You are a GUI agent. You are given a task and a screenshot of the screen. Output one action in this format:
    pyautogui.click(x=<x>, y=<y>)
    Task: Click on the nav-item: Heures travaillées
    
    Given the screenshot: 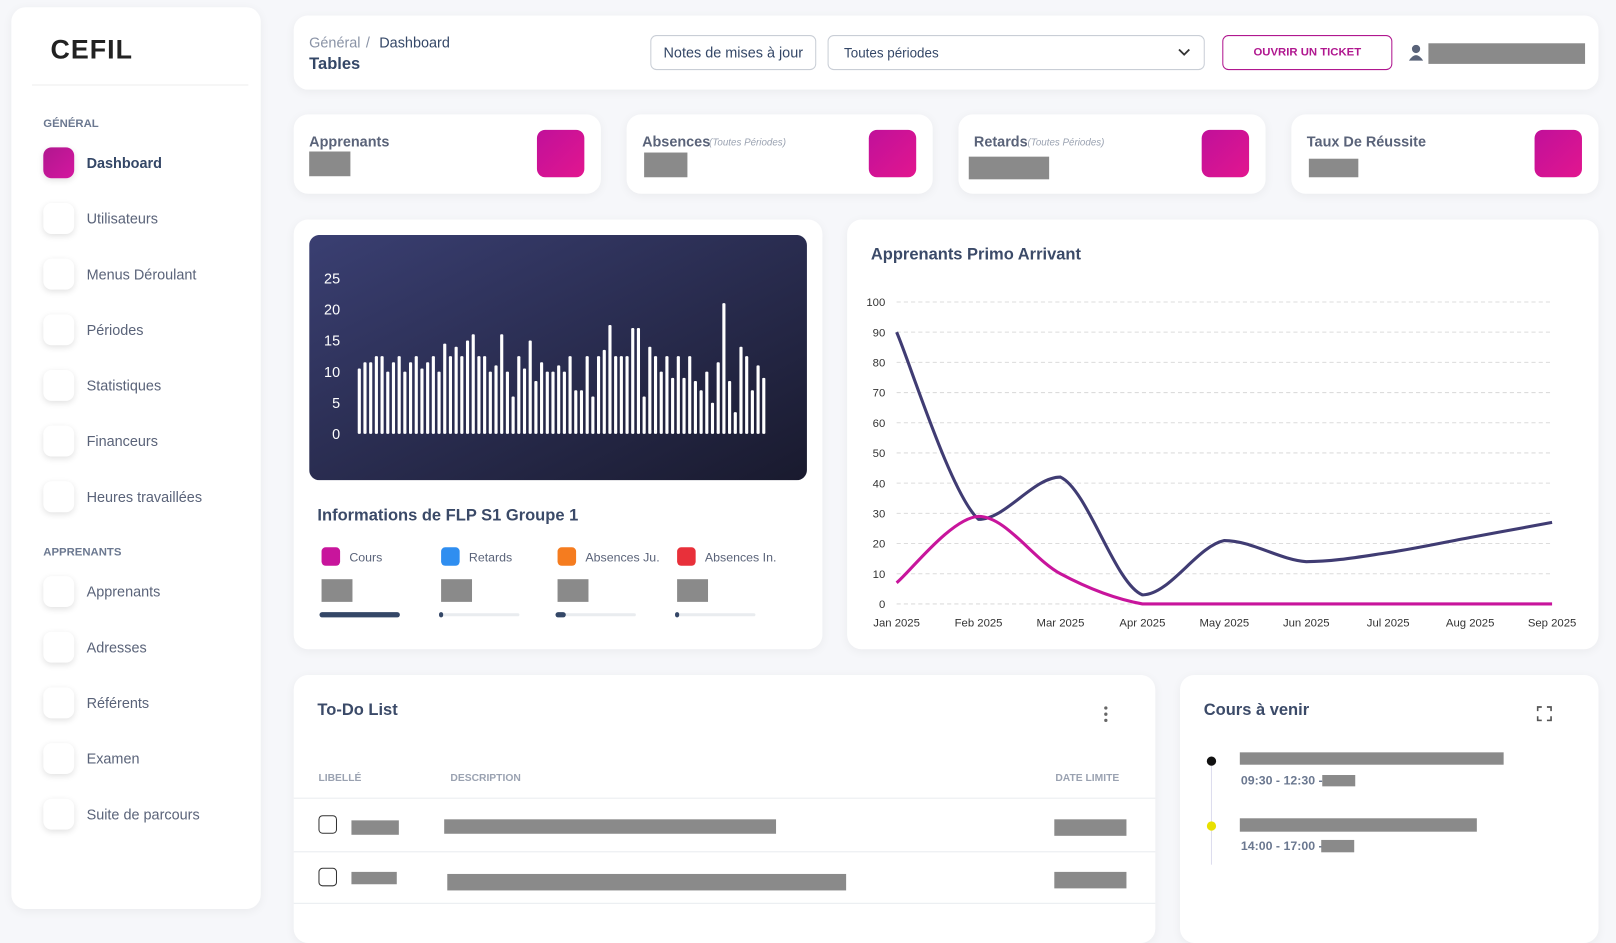 What is the action you would take?
    pyautogui.click(x=144, y=496)
    